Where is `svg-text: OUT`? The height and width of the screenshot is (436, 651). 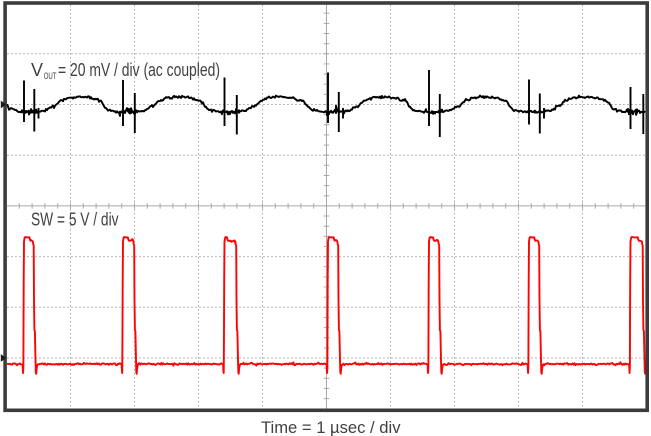
svg-text: OUT is located at coordinates (50, 76).